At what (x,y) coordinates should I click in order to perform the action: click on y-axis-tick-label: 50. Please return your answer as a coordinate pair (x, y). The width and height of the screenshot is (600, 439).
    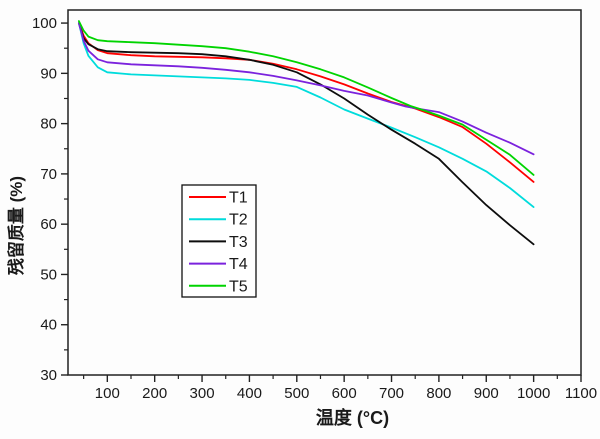
    Looking at the image, I should click on (48, 274).